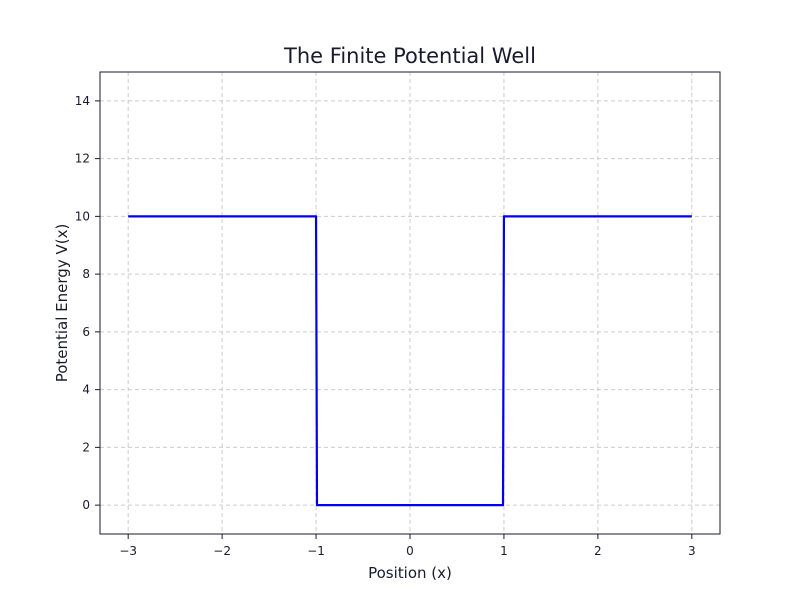 The width and height of the screenshot is (800, 600). What do you see at coordinates (82, 159) in the screenshot?
I see `y-tick-label: 12` at bounding box center [82, 159].